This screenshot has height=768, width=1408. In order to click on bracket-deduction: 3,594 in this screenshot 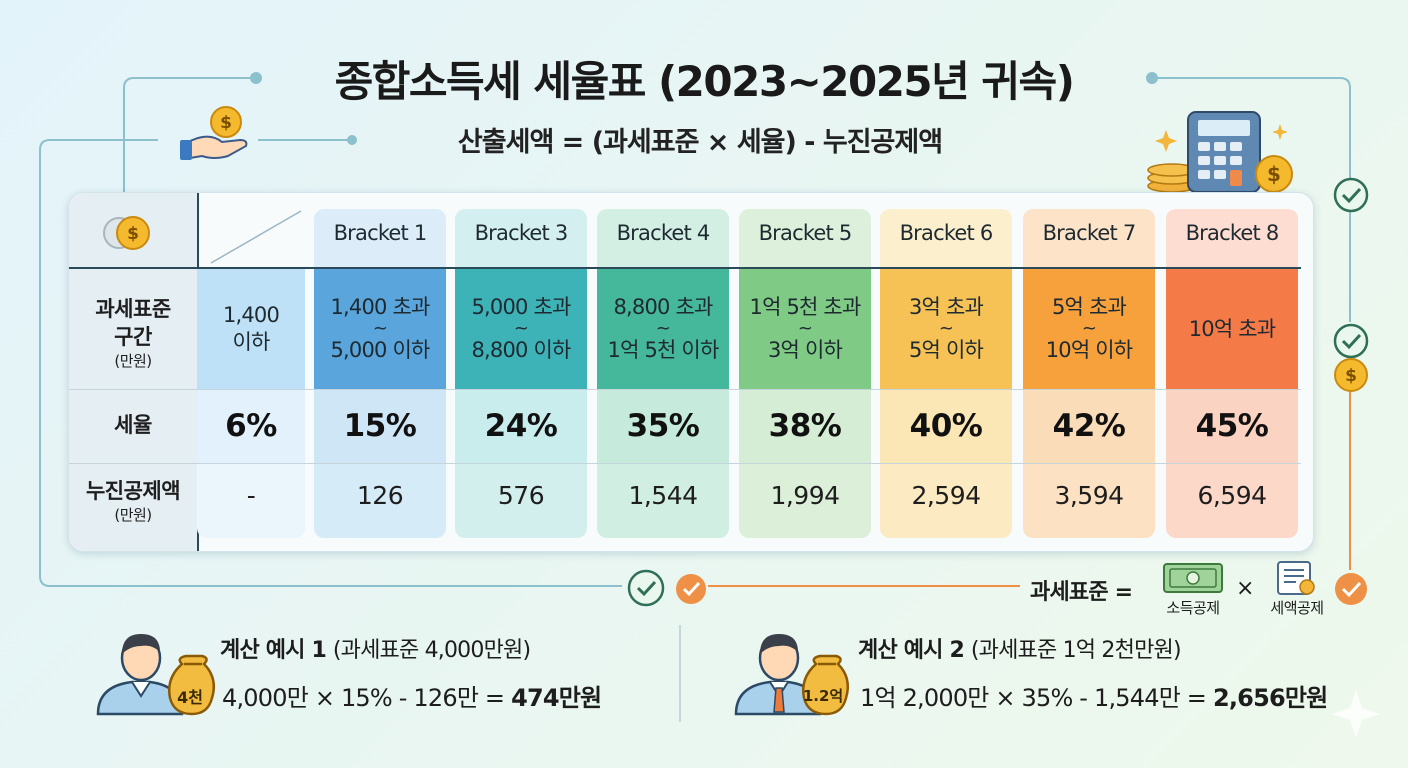, I will do `click(1089, 501)`.